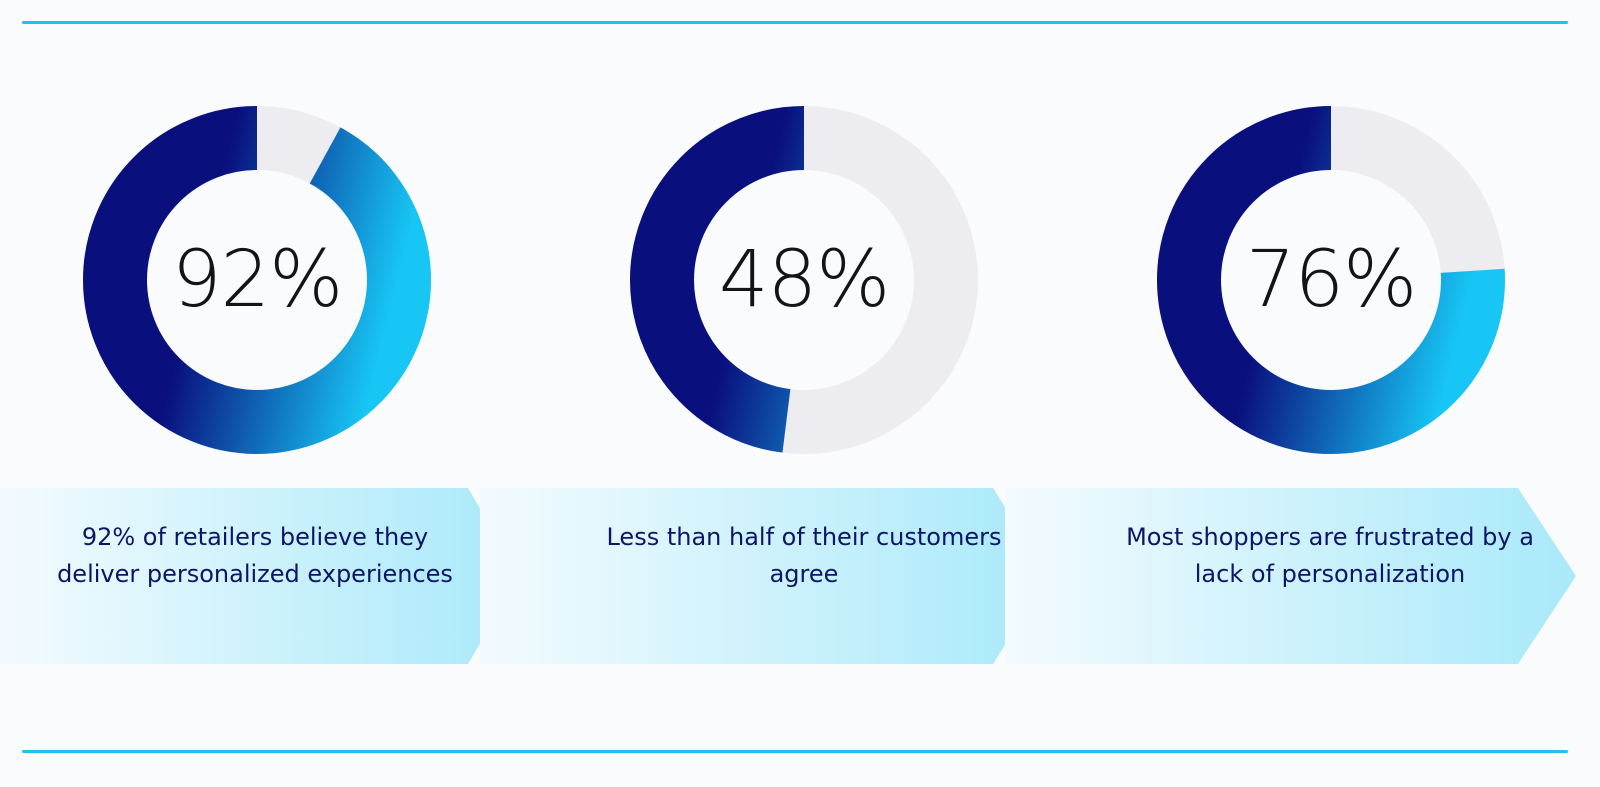 The width and height of the screenshot is (1600, 787). I want to click on donut-1-value-arc, so click(257, 280).